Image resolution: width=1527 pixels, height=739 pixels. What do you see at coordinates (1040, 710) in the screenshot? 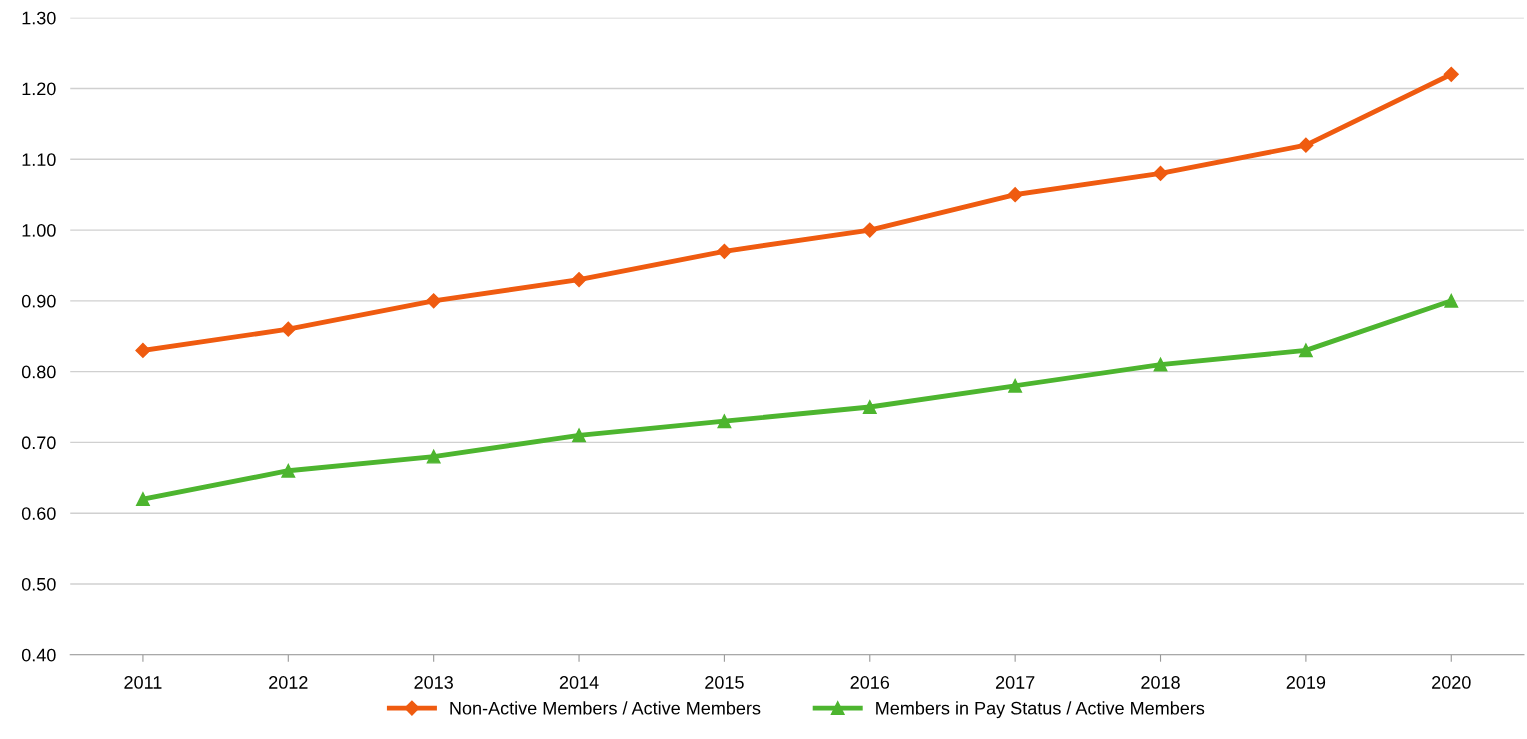
I see `legend-label: Members in Pay Status / Active Members` at bounding box center [1040, 710].